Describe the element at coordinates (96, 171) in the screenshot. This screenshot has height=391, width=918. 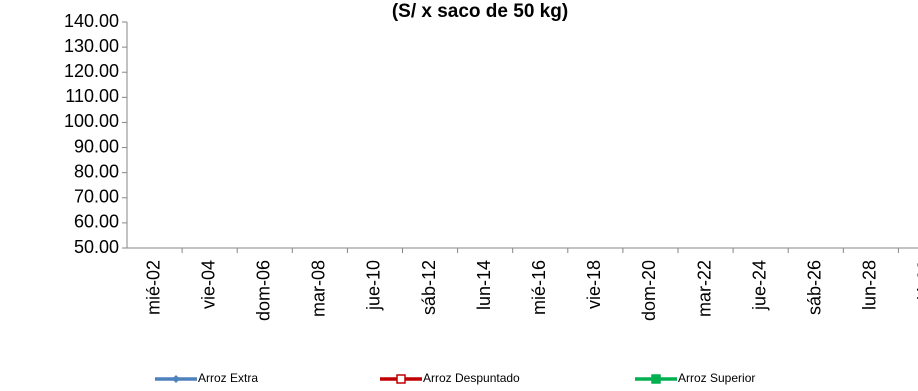
I see `y-tick-label: 80.00` at that location.